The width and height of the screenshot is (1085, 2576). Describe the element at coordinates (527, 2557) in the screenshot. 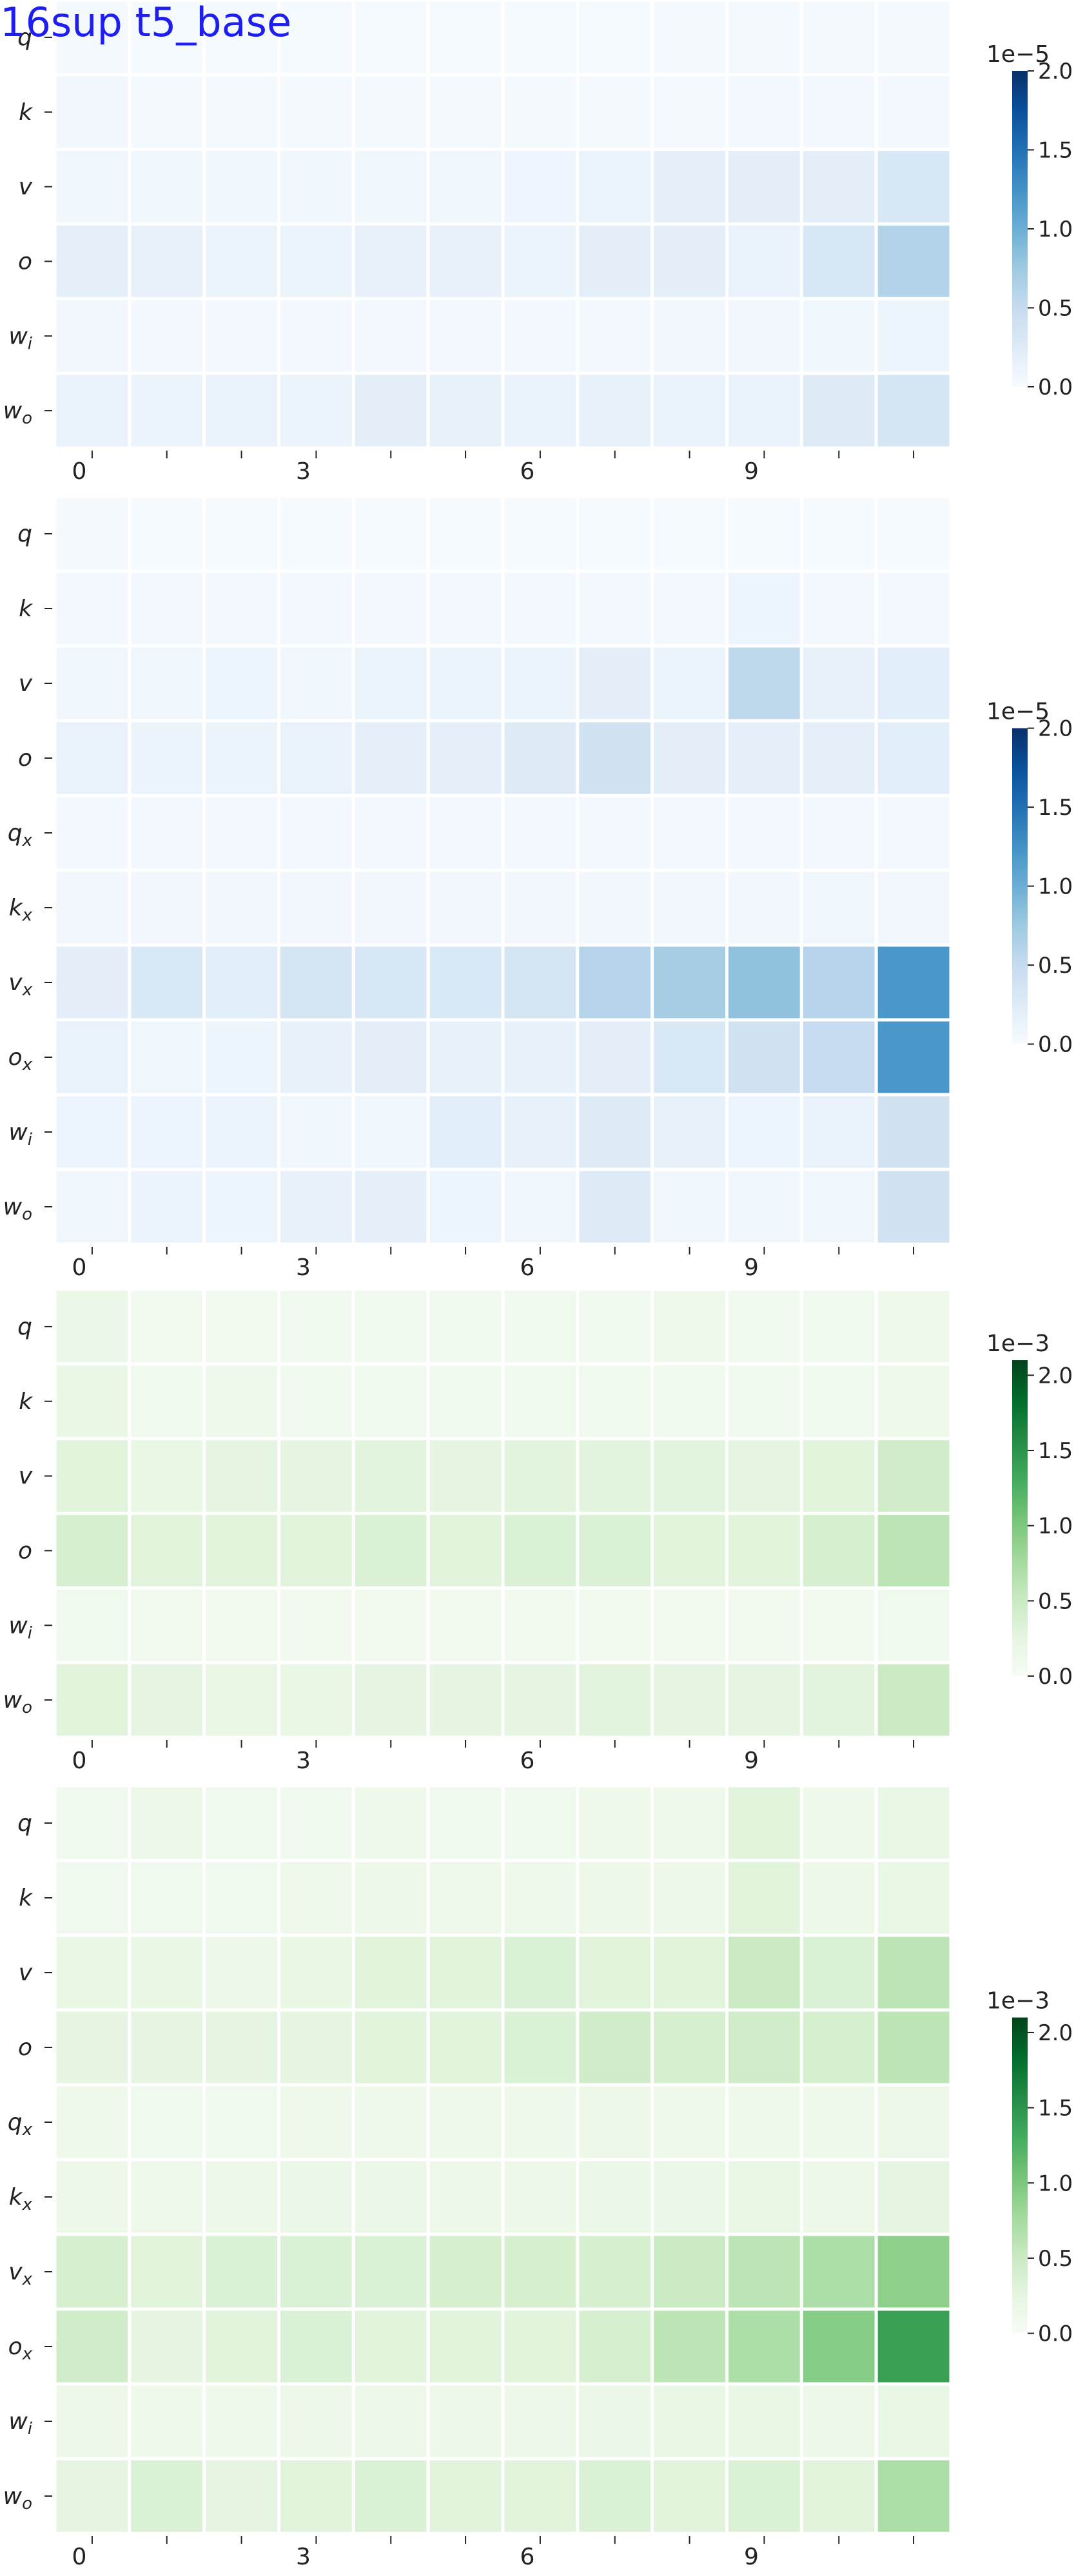

I see `x-tick-label: 6` at that location.